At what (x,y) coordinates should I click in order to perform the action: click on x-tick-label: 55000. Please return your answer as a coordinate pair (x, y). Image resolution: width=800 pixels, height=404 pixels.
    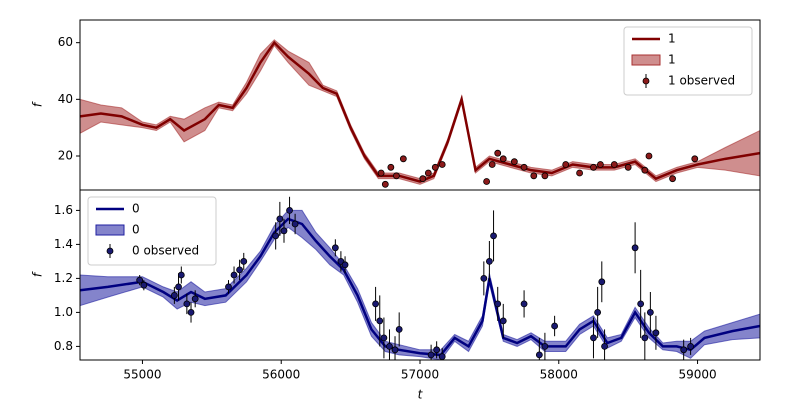
    Looking at the image, I should click on (142, 375).